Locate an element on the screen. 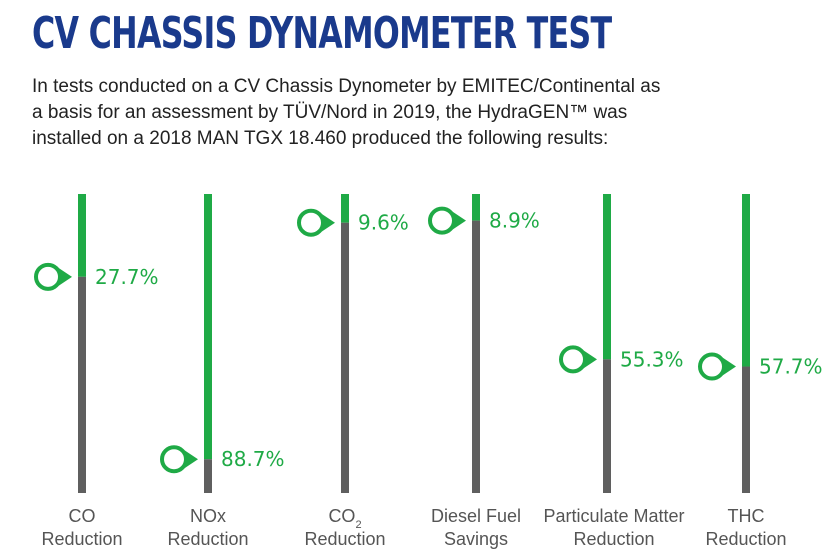 This screenshot has width=832, height=557. category-label: Particulate Matter is located at coordinates (613, 516).